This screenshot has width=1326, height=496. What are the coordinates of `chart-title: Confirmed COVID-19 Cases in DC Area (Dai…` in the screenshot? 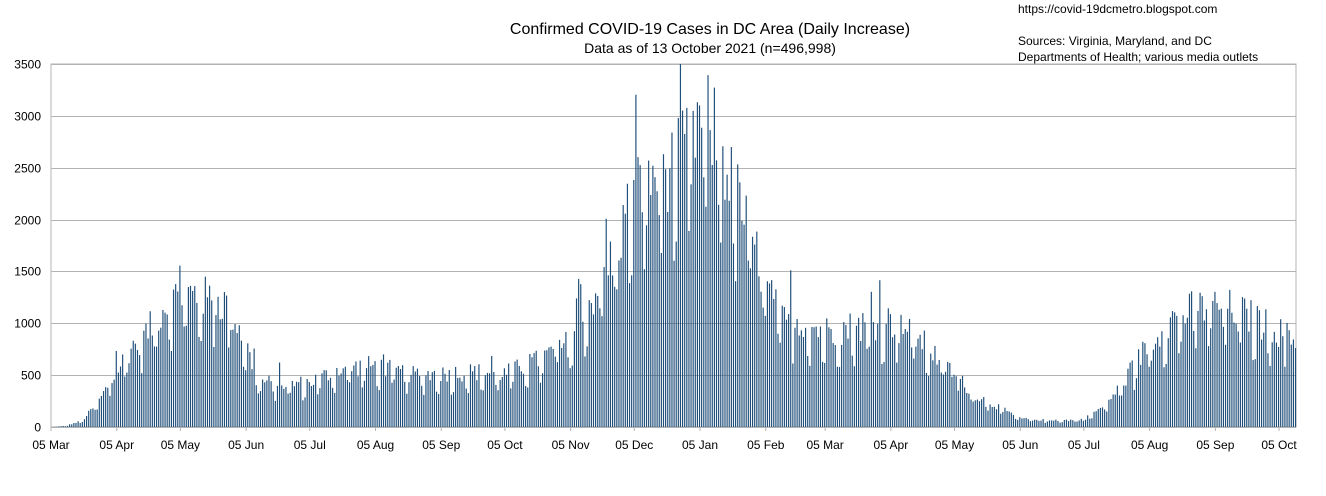 It's located at (710, 29).